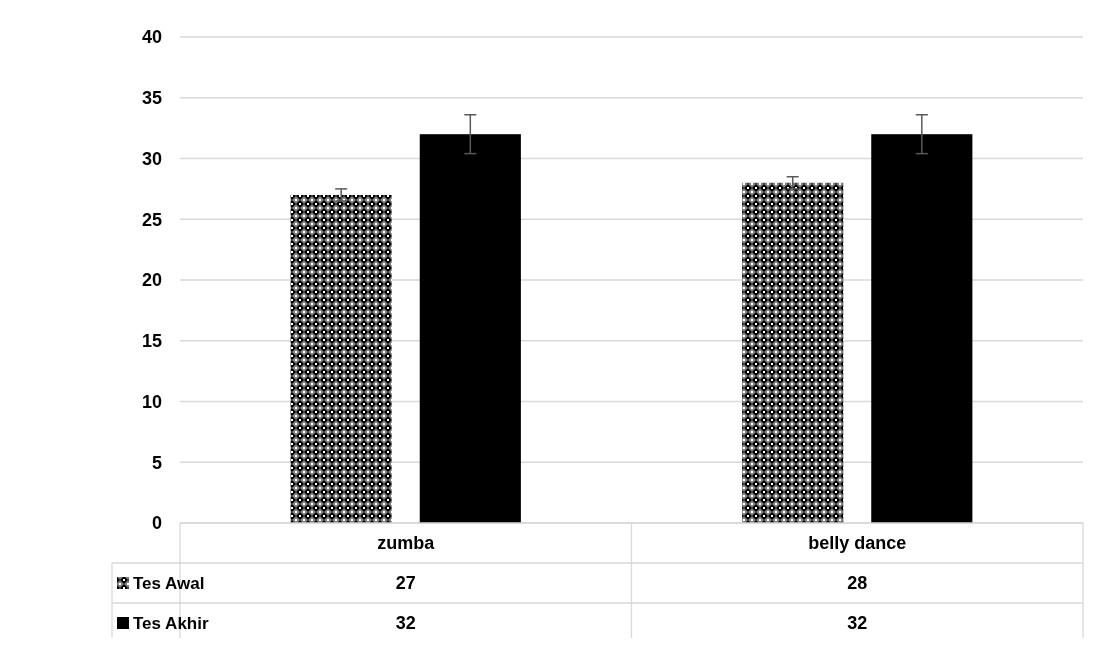 This screenshot has width=1103, height=646. I want to click on legend-label: Tes Awal, so click(169, 583).